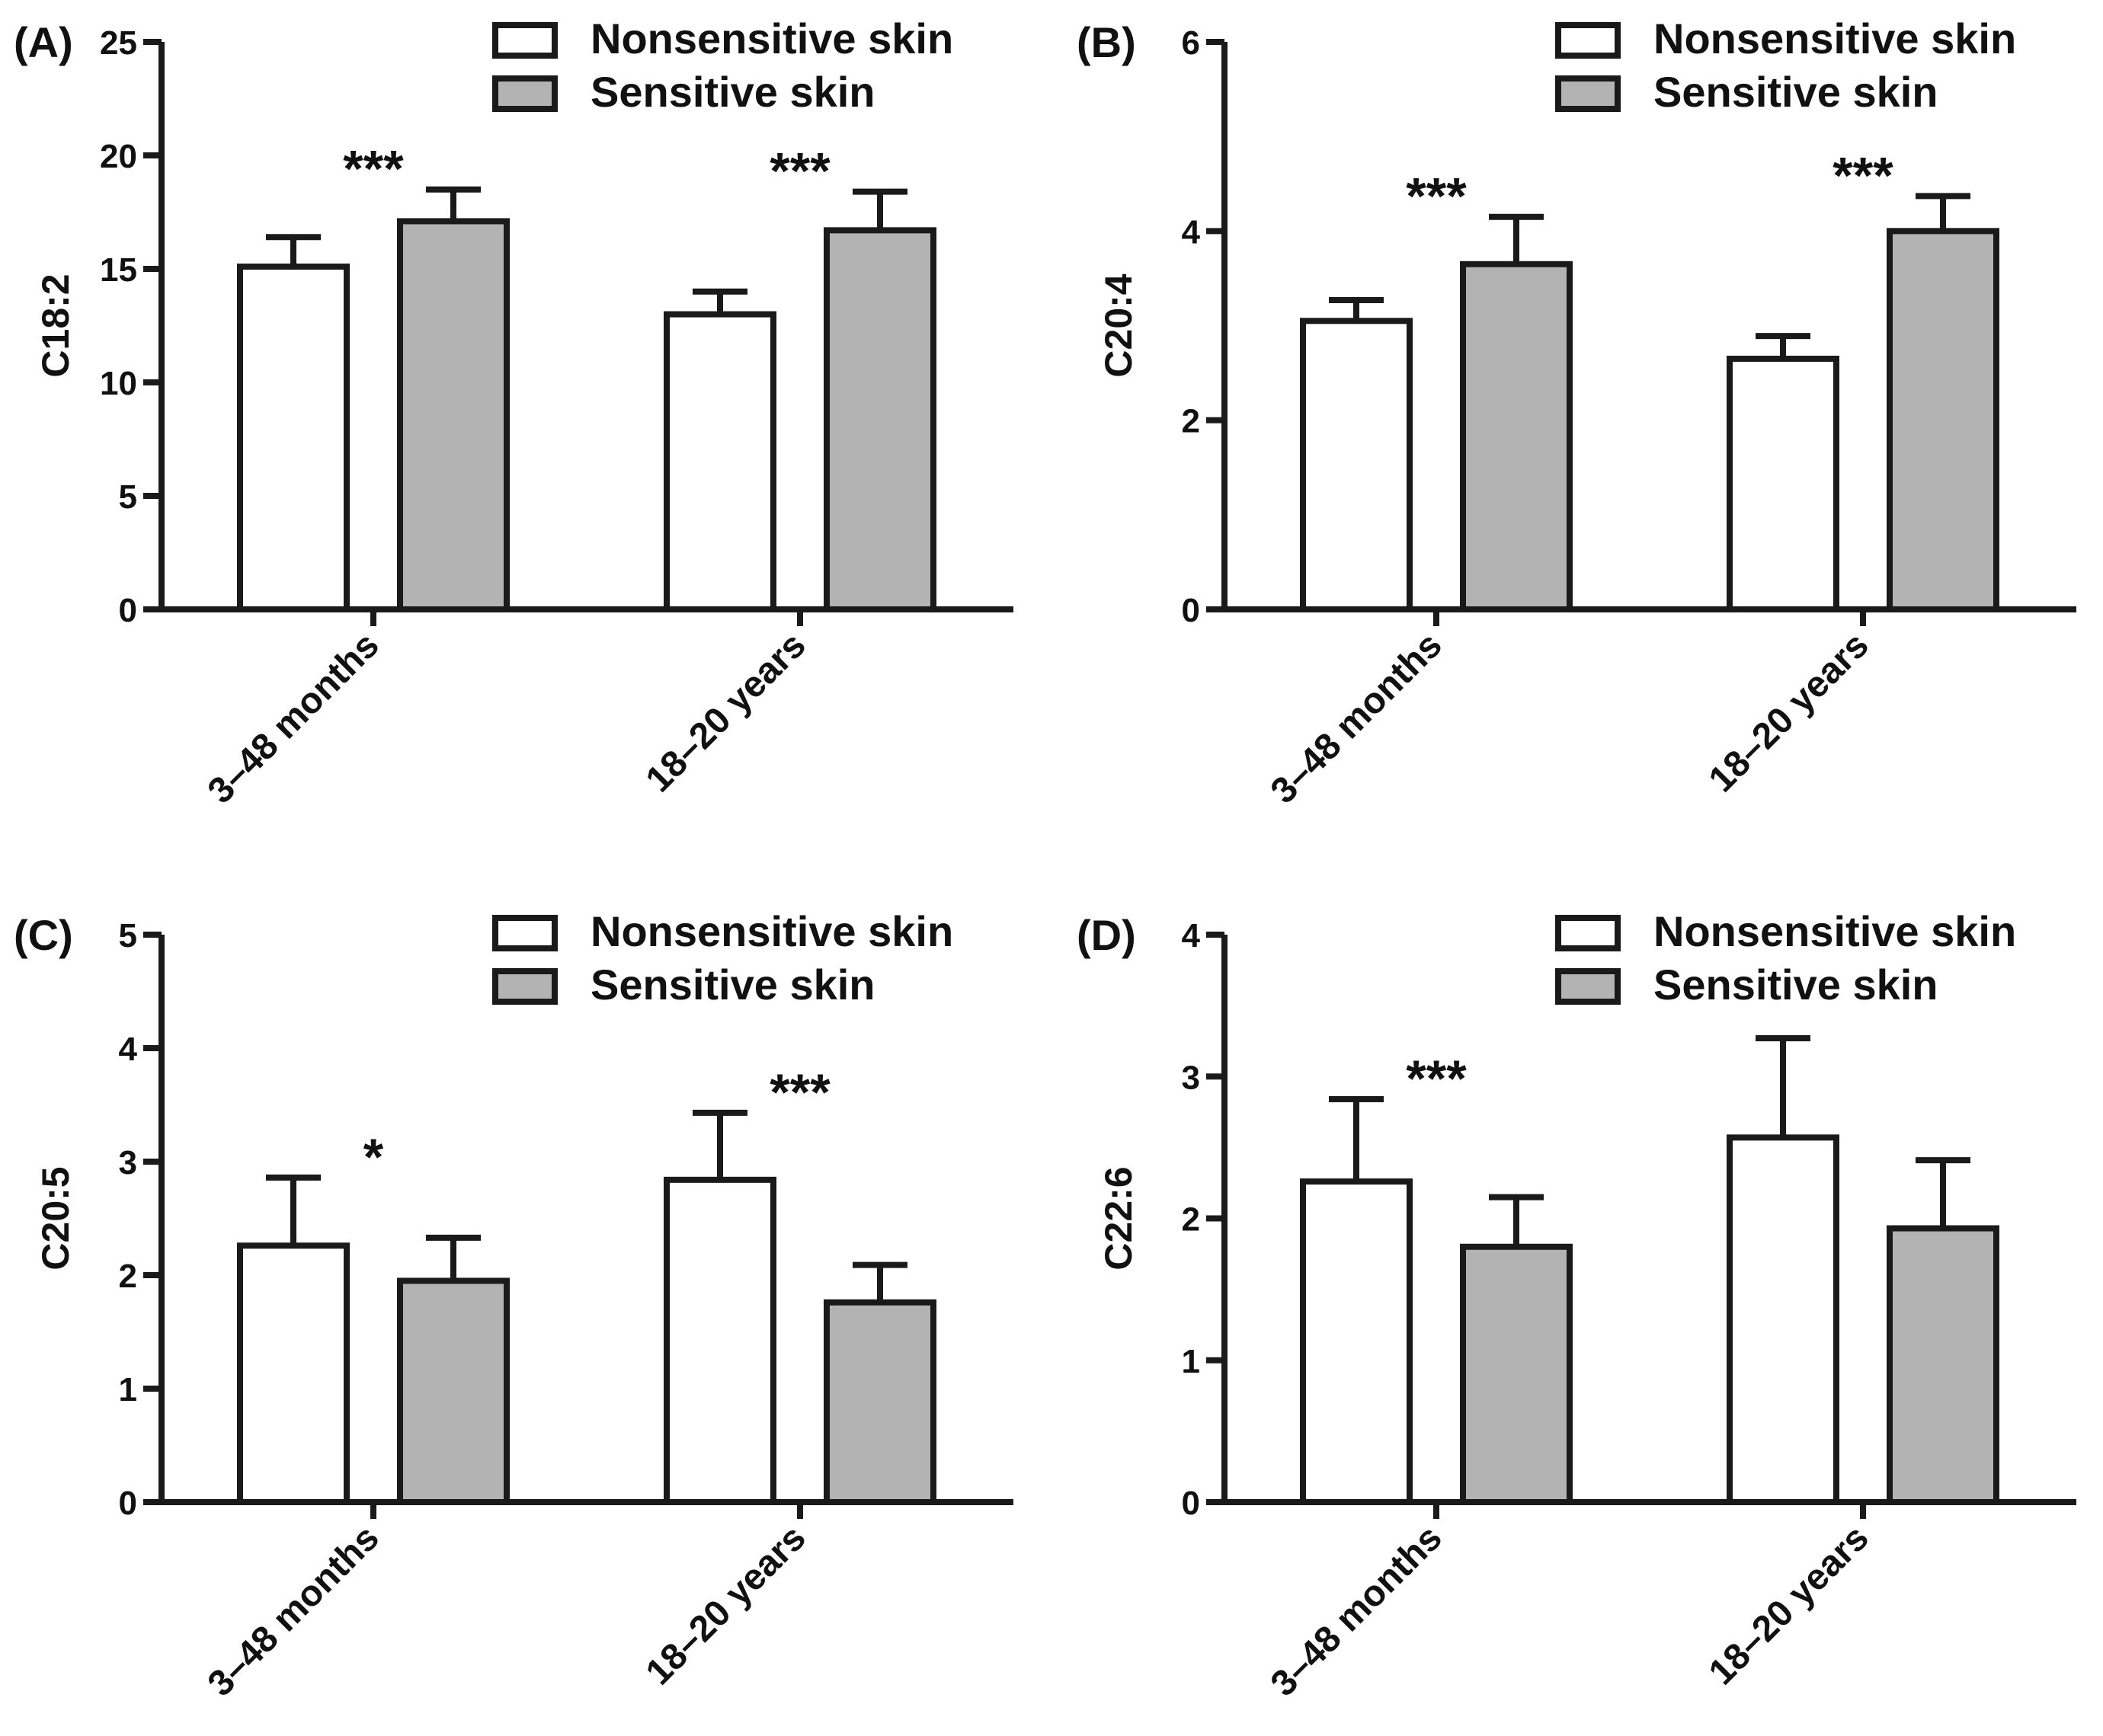 The width and height of the screenshot is (2103, 1736). Describe the element at coordinates (55, 1218) in the screenshot. I see `y-axis-title: C20:5` at that location.